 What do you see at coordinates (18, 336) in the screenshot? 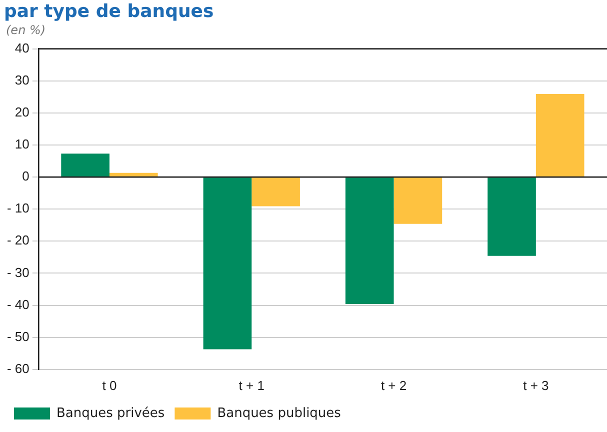
I see `y-tick-label: - 50` at bounding box center [18, 336].